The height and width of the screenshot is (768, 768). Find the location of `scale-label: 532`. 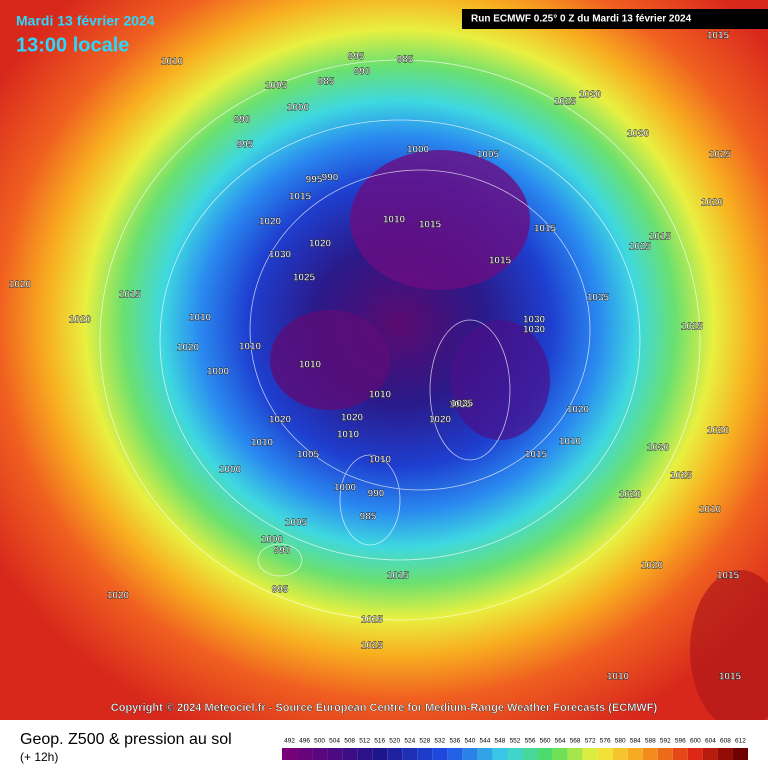

scale-label: 532 is located at coordinates (439, 741).